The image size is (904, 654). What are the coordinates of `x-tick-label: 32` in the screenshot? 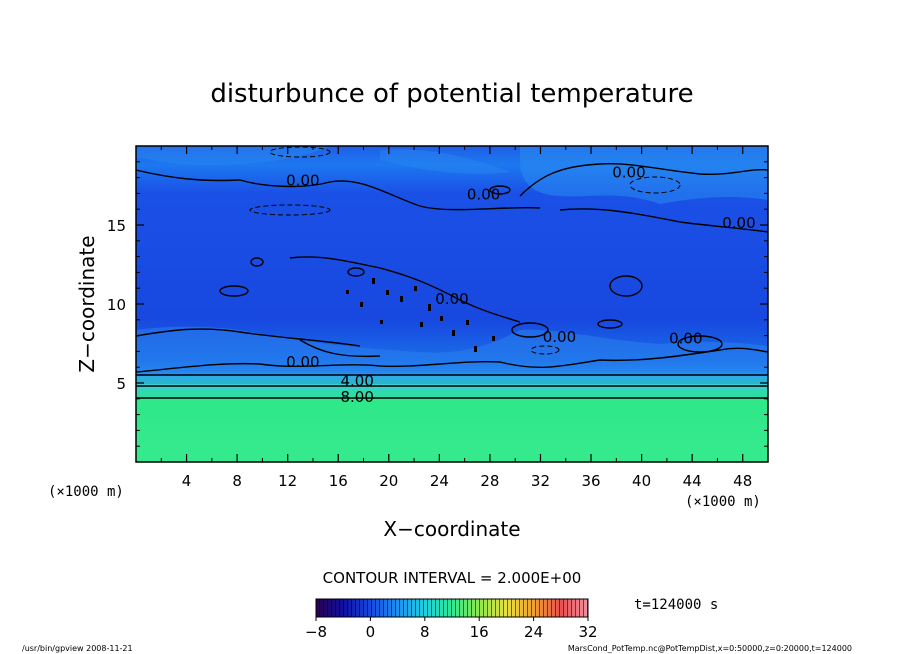 It's located at (540, 481).